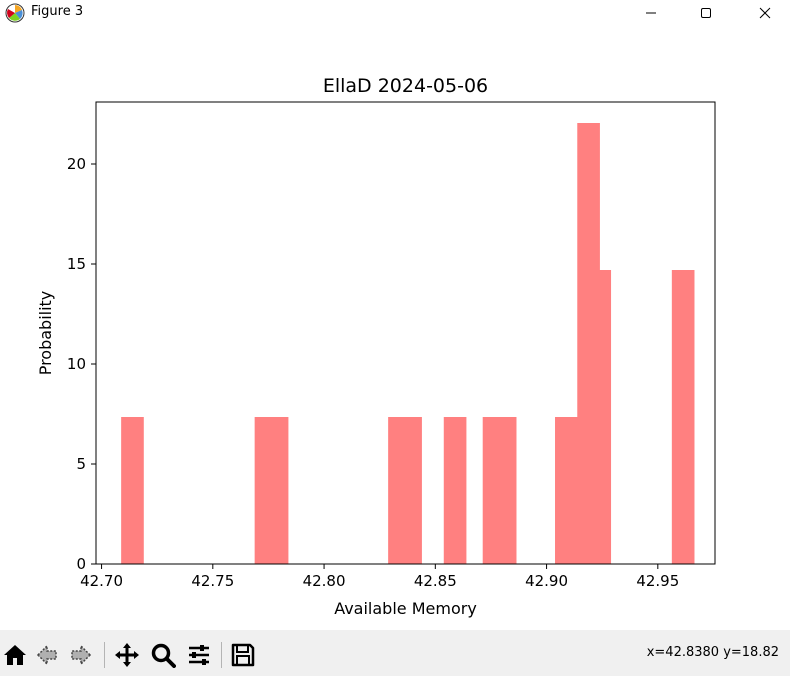  I want to click on x-axis-label: Available Memory, so click(405, 608).